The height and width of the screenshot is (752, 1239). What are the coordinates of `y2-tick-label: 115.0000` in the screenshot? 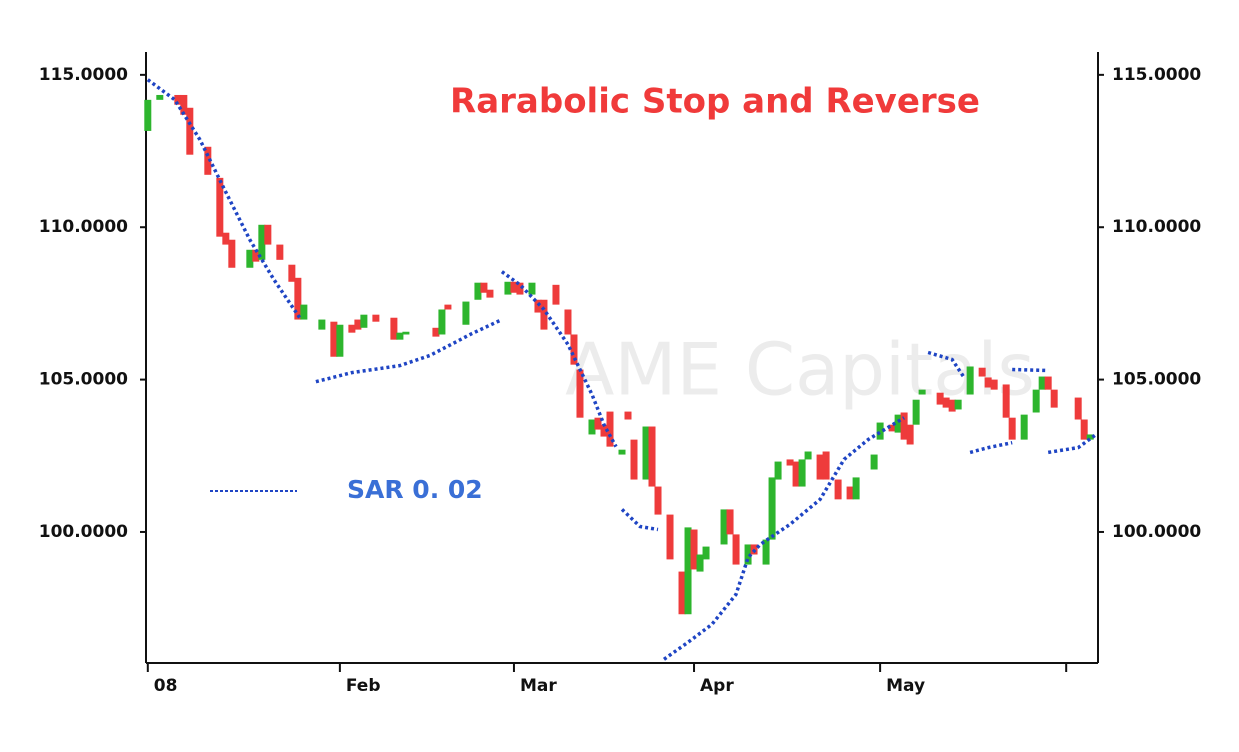 It's located at (1156, 75).